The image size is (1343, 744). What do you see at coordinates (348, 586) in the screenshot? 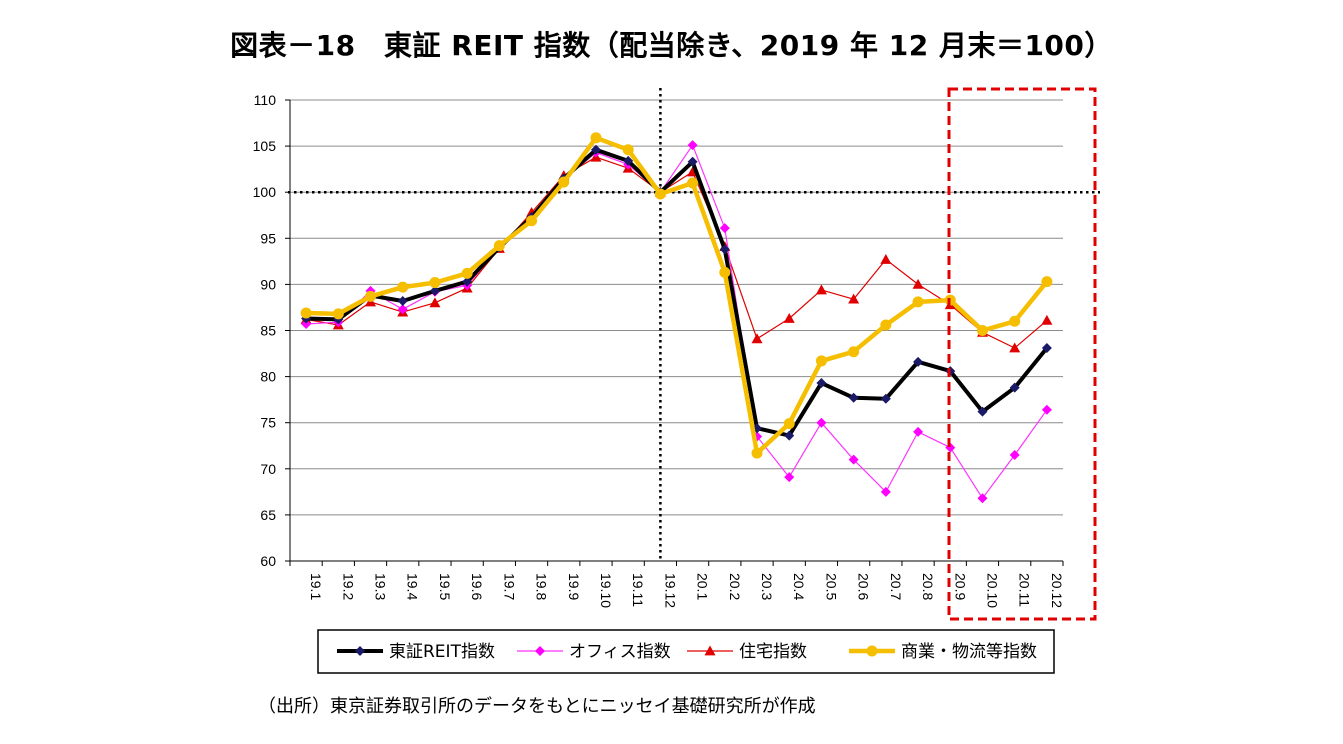
I see `x-tick-label: 19.2` at bounding box center [348, 586].